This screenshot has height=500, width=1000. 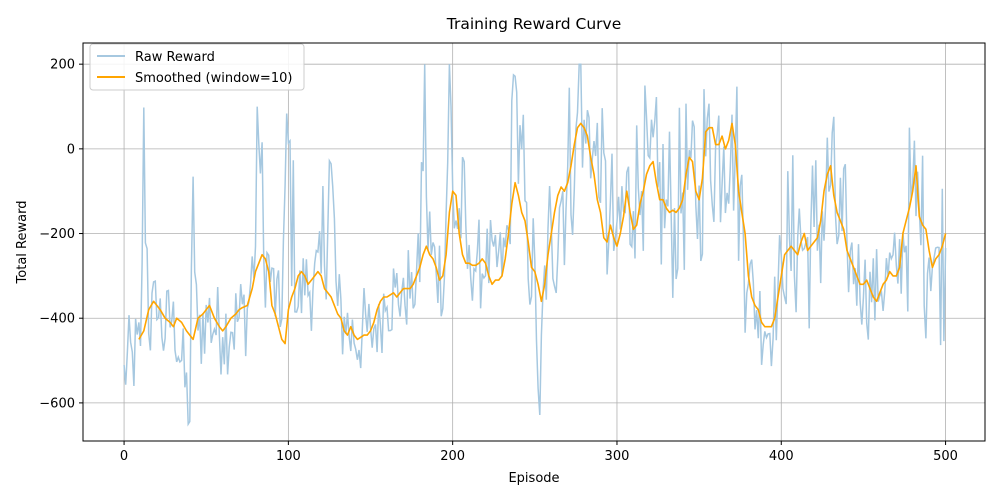 What do you see at coordinates (781, 456) in the screenshot?
I see `x-tick-label: 400` at bounding box center [781, 456].